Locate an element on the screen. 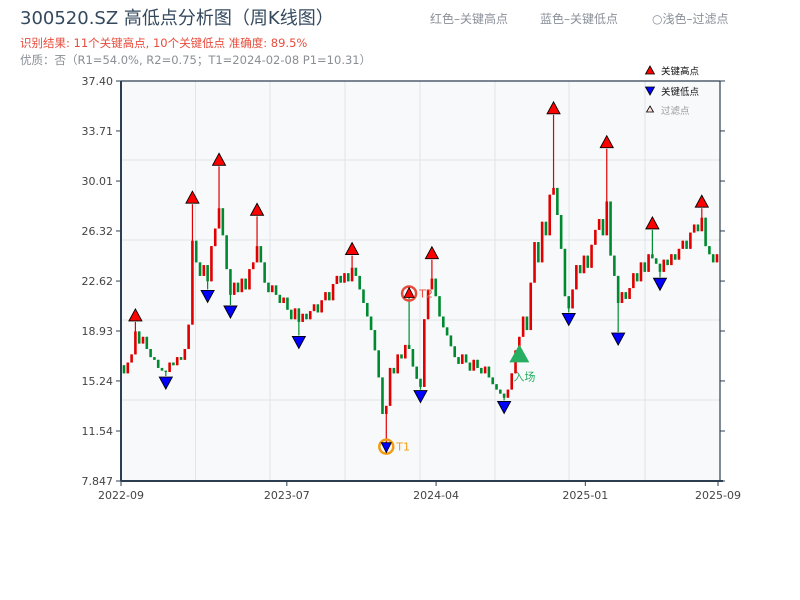 This screenshot has height=600, width=800. x-tick-label: 2022-09 is located at coordinates (121, 495).